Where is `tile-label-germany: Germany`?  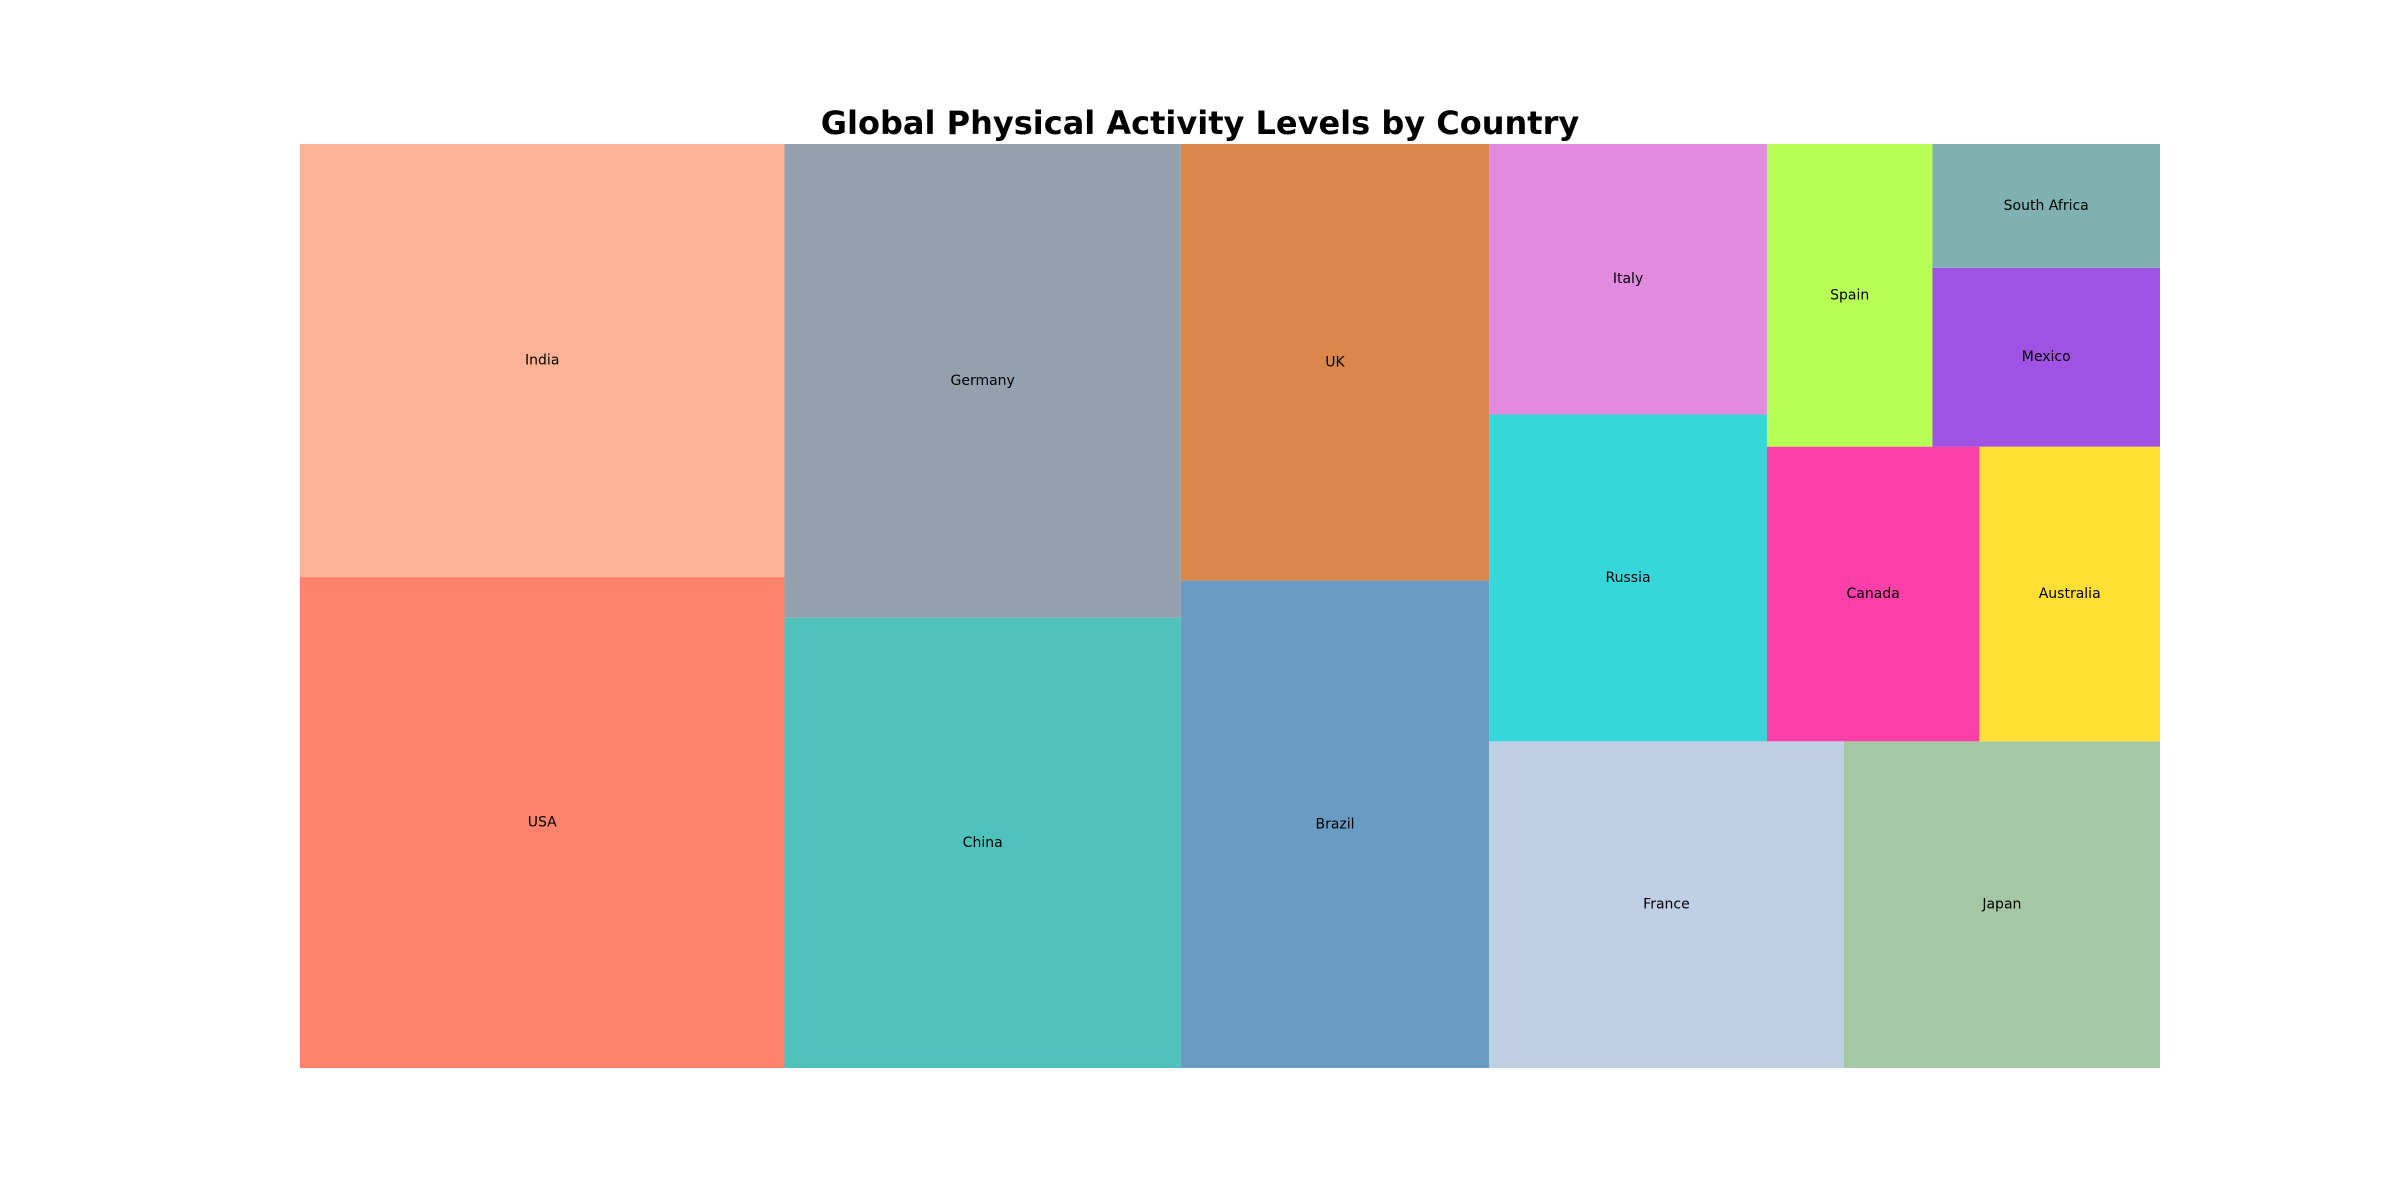
tile-label-germany: Germany is located at coordinates (982, 381).